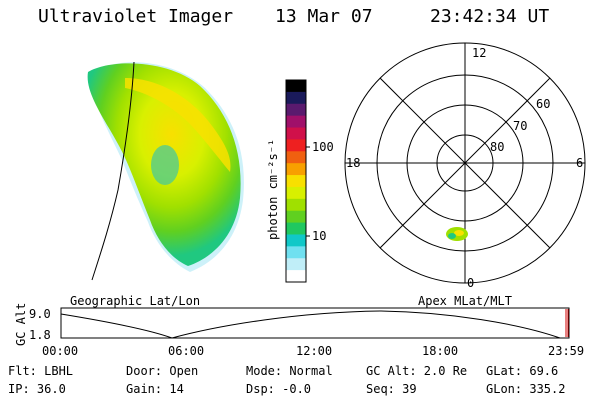 The image size is (600, 400). I want to click on timeline-xtick: 18:00, so click(440, 351).